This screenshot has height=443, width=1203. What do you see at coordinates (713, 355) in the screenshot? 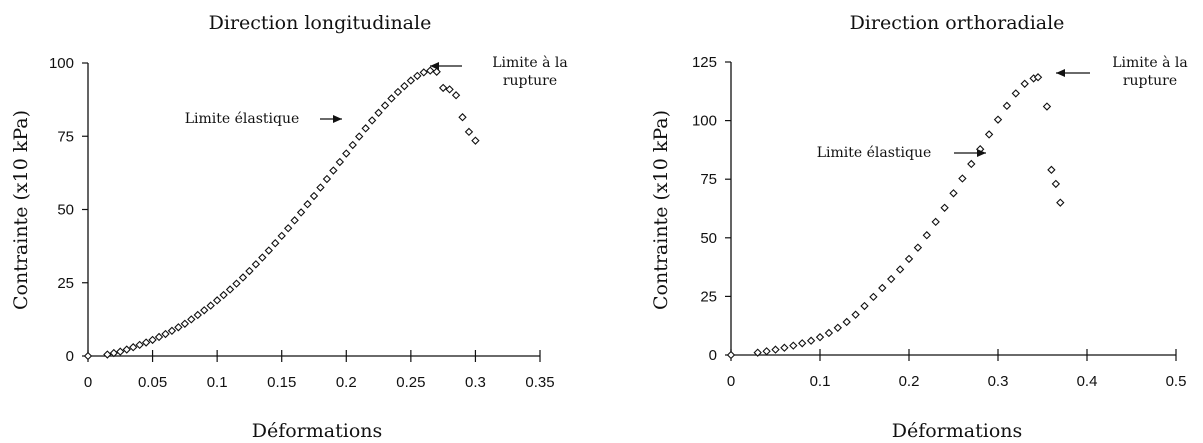
I see `y-tick-label: 0` at bounding box center [713, 355].